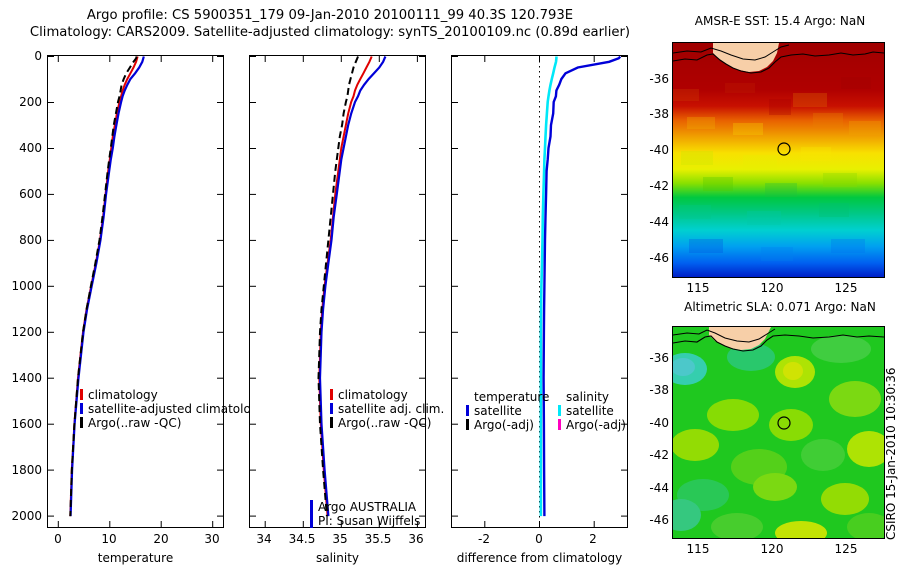 This screenshot has height=580, width=900. I want to click on salinity-difference-curve, so click(548, 286).